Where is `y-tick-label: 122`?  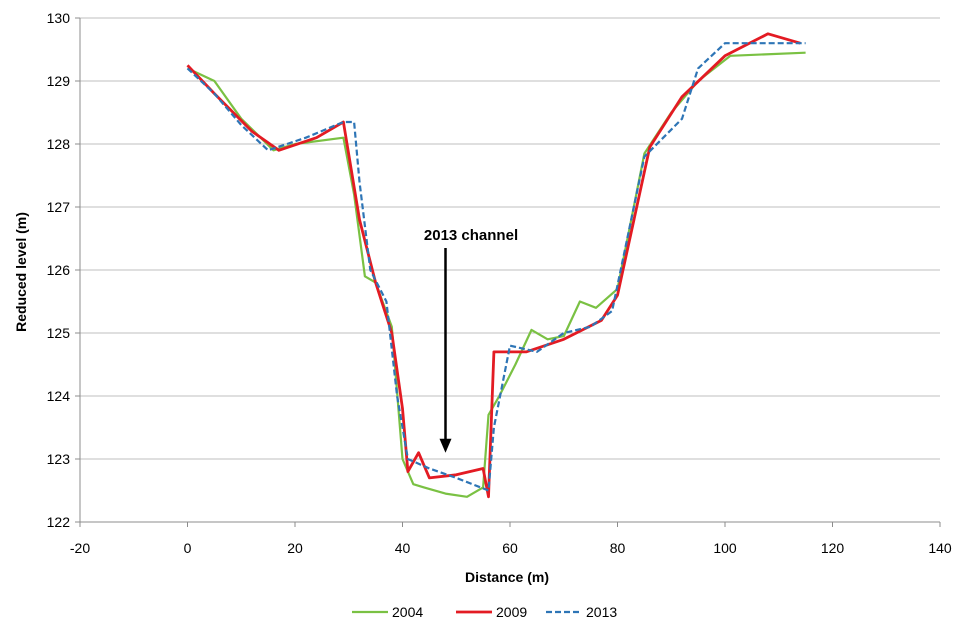 y-tick-label: 122 is located at coordinates (59, 522).